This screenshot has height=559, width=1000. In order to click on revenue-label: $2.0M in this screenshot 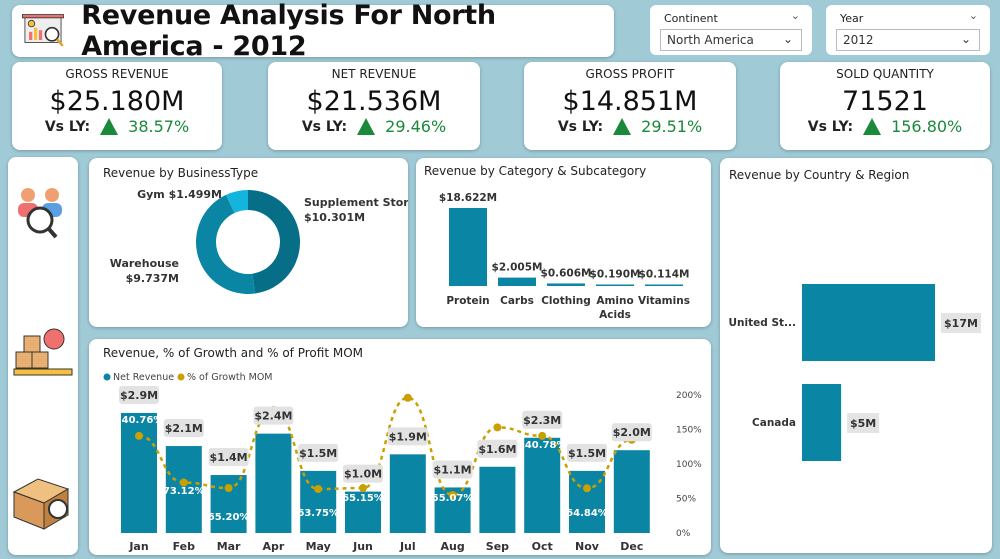, I will do `click(632, 432)`.